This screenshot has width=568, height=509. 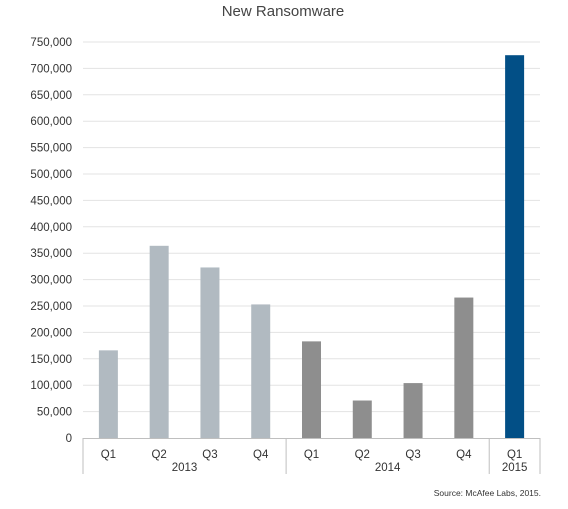 What do you see at coordinates (54, 413) in the screenshot?
I see `y-tick-label: 50,000` at bounding box center [54, 413].